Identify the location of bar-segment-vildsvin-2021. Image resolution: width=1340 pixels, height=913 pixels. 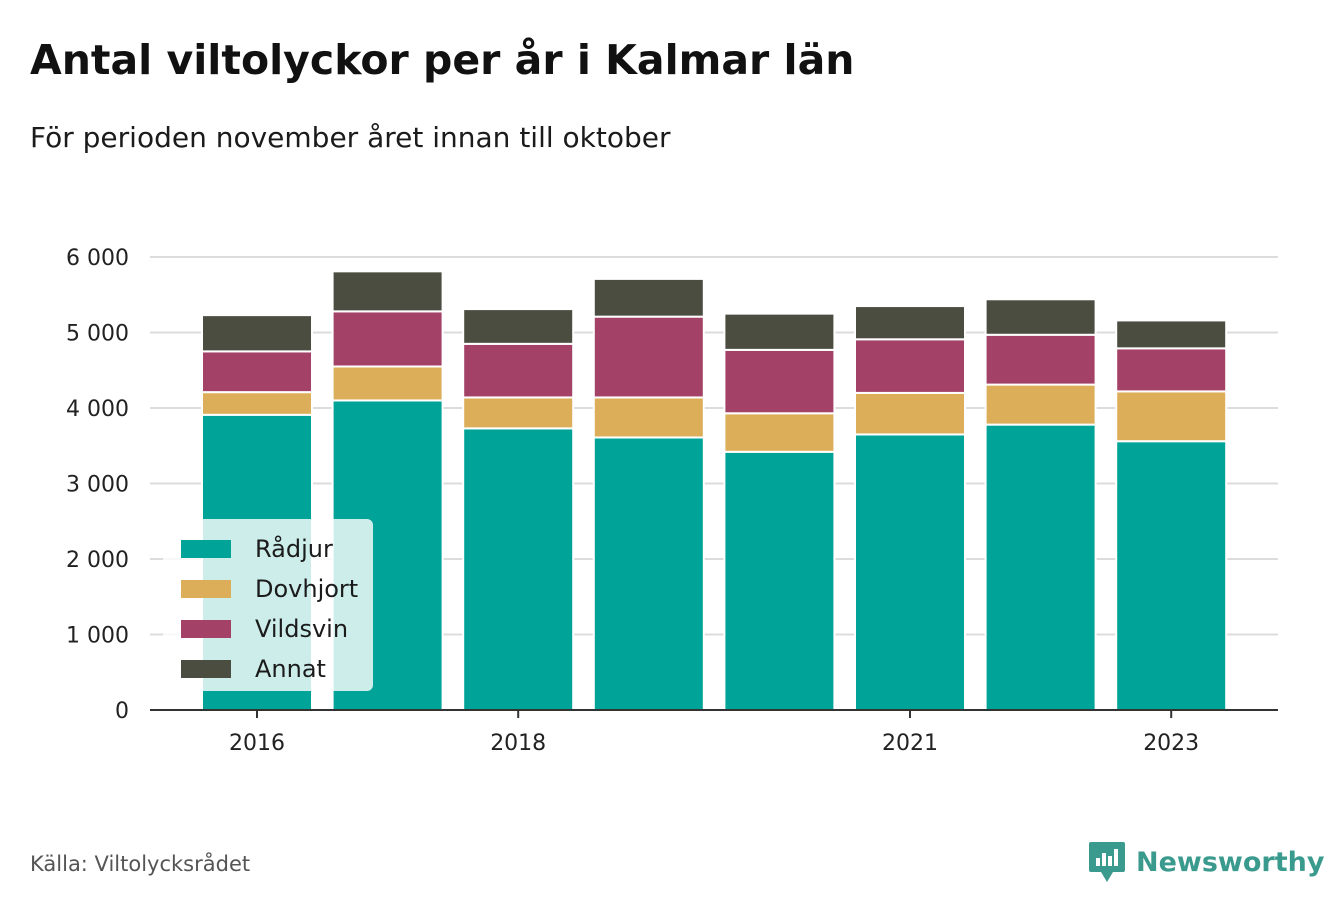
(910, 366).